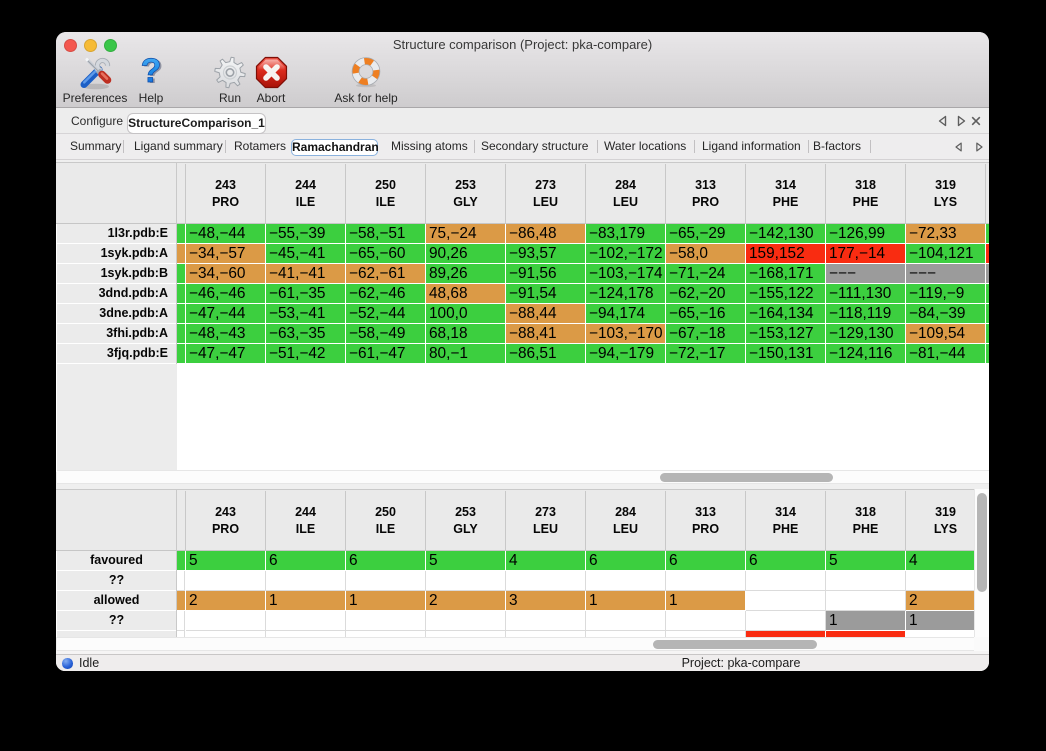 This screenshot has width=1046, height=751. What do you see at coordinates (385, 521) in the screenshot?
I see `column-header: 250 ILE` at bounding box center [385, 521].